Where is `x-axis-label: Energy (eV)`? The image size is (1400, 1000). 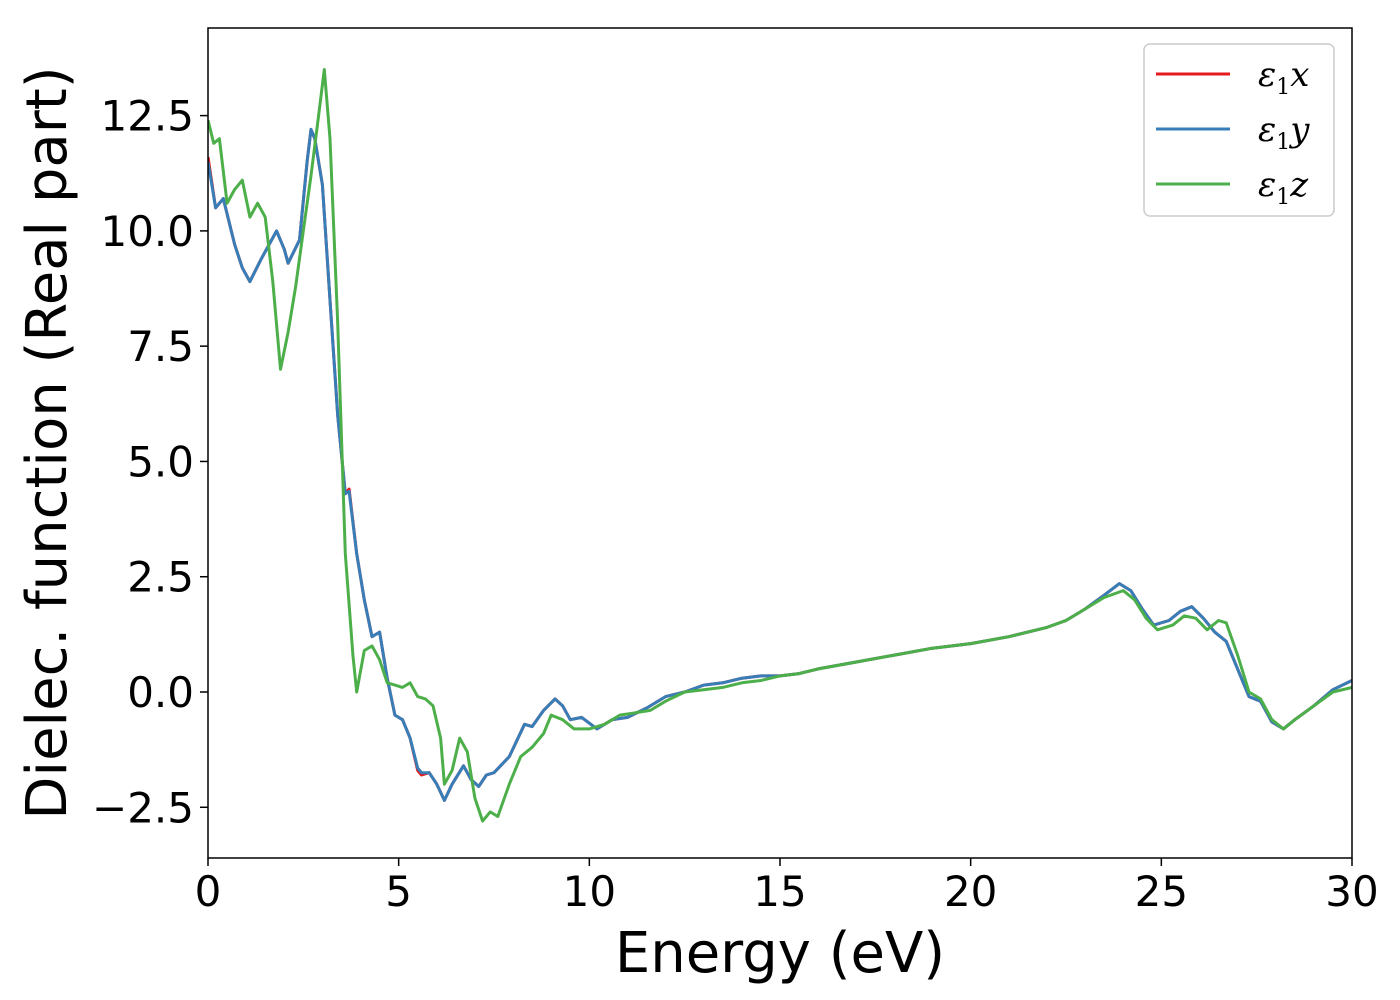
x-axis-label: Energy (eV) is located at coordinates (780, 953).